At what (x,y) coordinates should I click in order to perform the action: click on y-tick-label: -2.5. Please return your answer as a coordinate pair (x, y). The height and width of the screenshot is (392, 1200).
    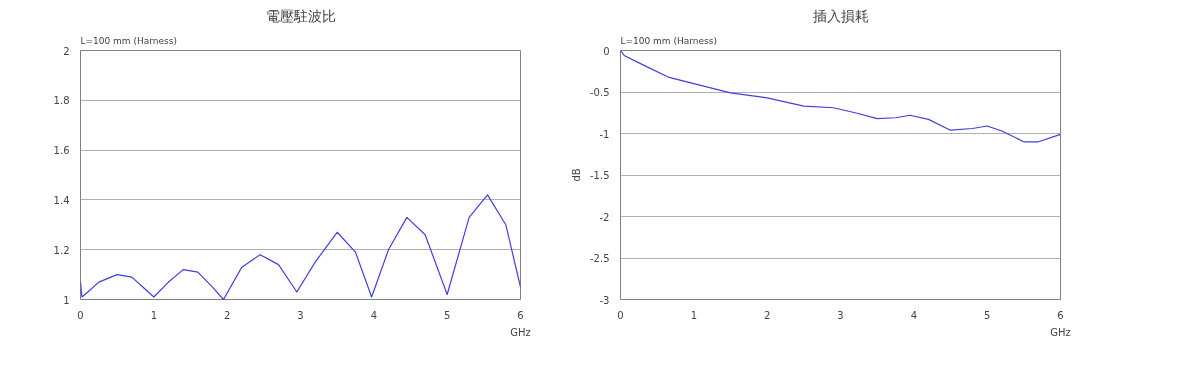
    Looking at the image, I should click on (599, 258).